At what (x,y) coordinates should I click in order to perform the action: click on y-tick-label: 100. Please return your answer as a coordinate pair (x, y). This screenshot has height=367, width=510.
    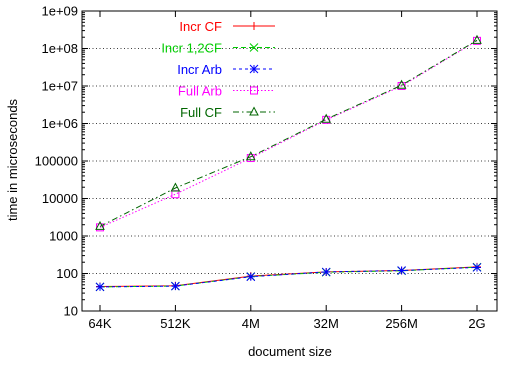
    Looking at the image, I should click on (67, 273).